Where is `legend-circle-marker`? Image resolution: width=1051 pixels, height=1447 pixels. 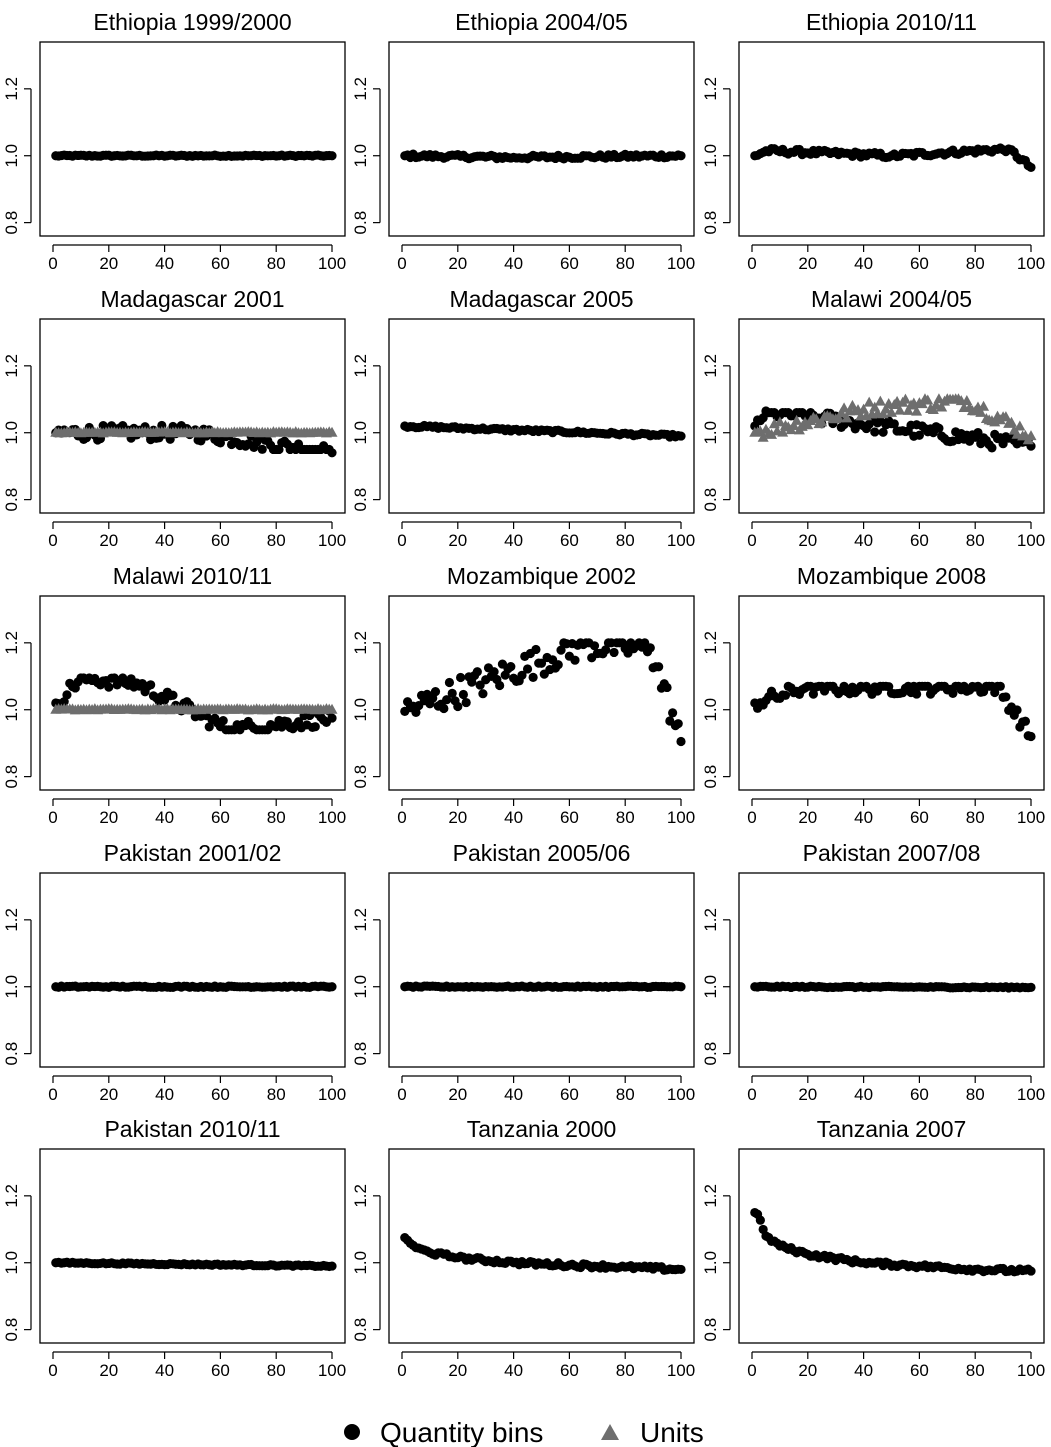
legend-circle-marker is located at coordinates (352, 1432).